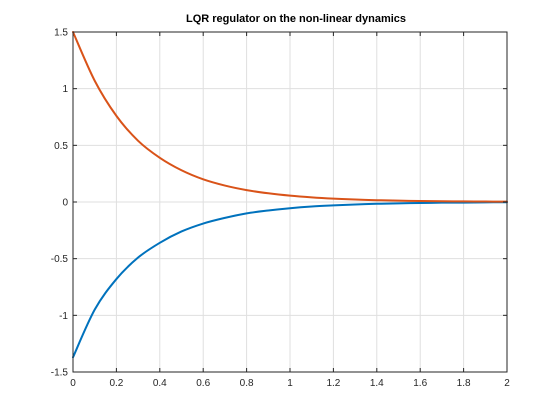 The image size is (560, 420). I want to click on x-tick-label: 1.8, so click(464, 383).